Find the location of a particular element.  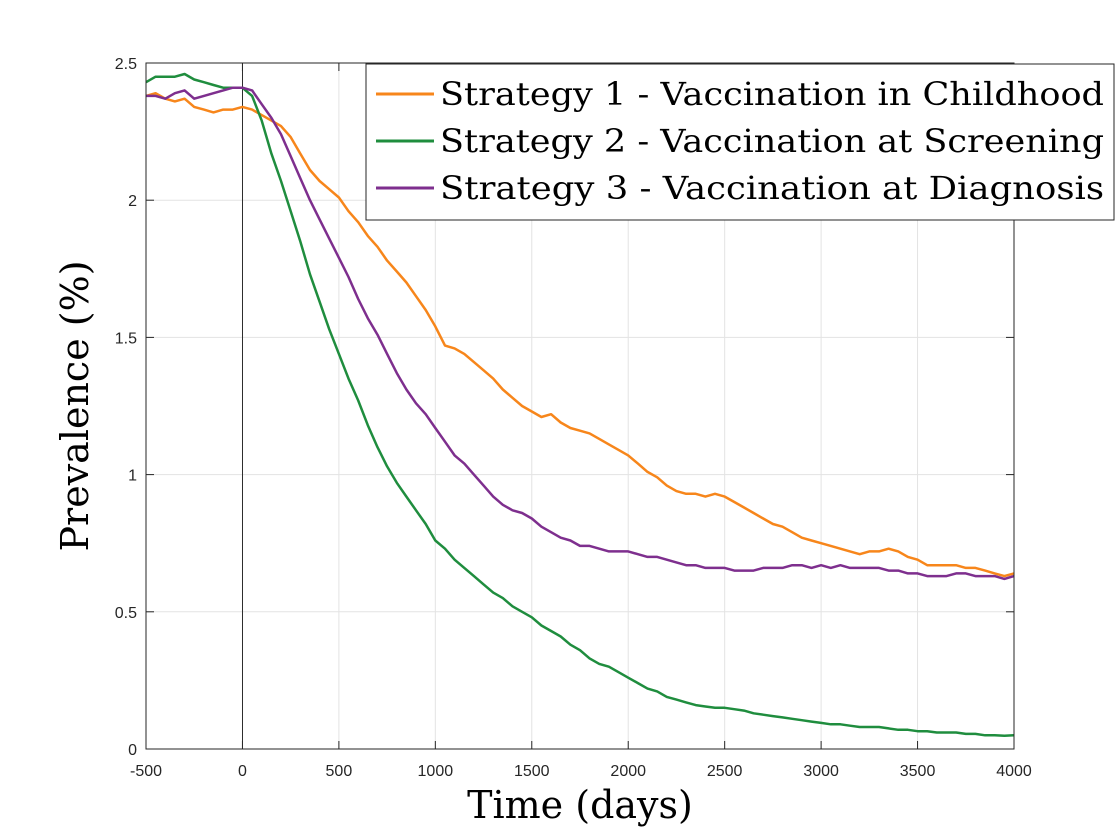

x-tick-label: 2500 is located at coordinates (725, 771).